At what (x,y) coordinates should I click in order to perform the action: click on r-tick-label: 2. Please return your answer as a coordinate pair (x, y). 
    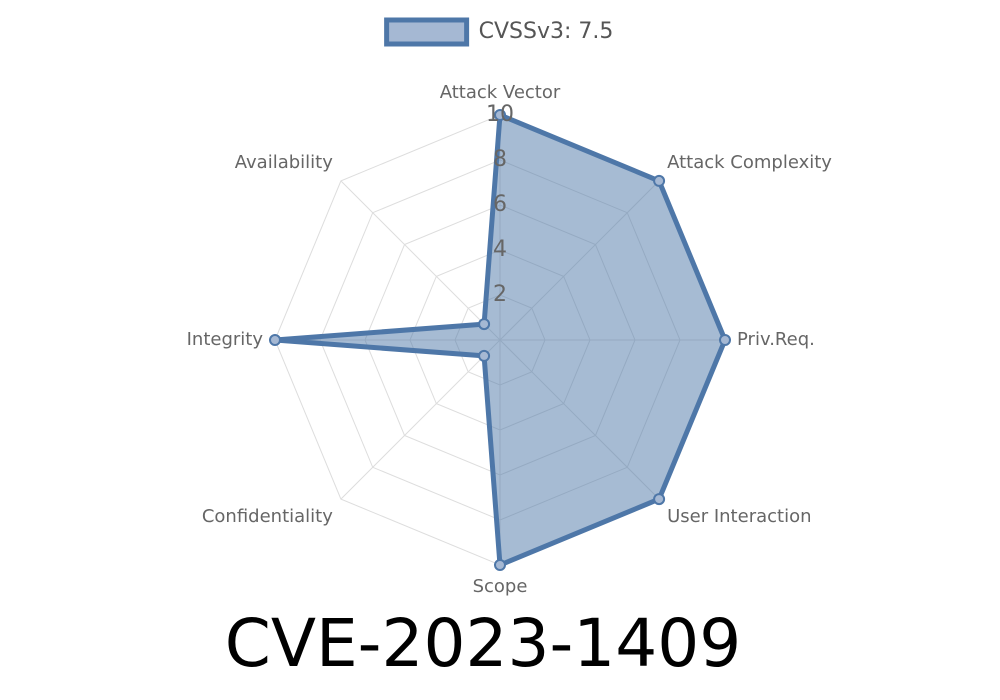
    Looking at the image, I should click on (500, 294).